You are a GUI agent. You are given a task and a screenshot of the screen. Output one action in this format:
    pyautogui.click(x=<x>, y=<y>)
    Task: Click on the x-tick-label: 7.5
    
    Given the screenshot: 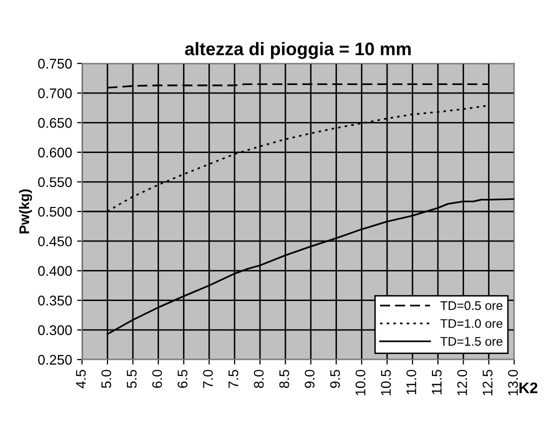 What is the action you would take?
    pyautogui.click(x=233, y=379)
    